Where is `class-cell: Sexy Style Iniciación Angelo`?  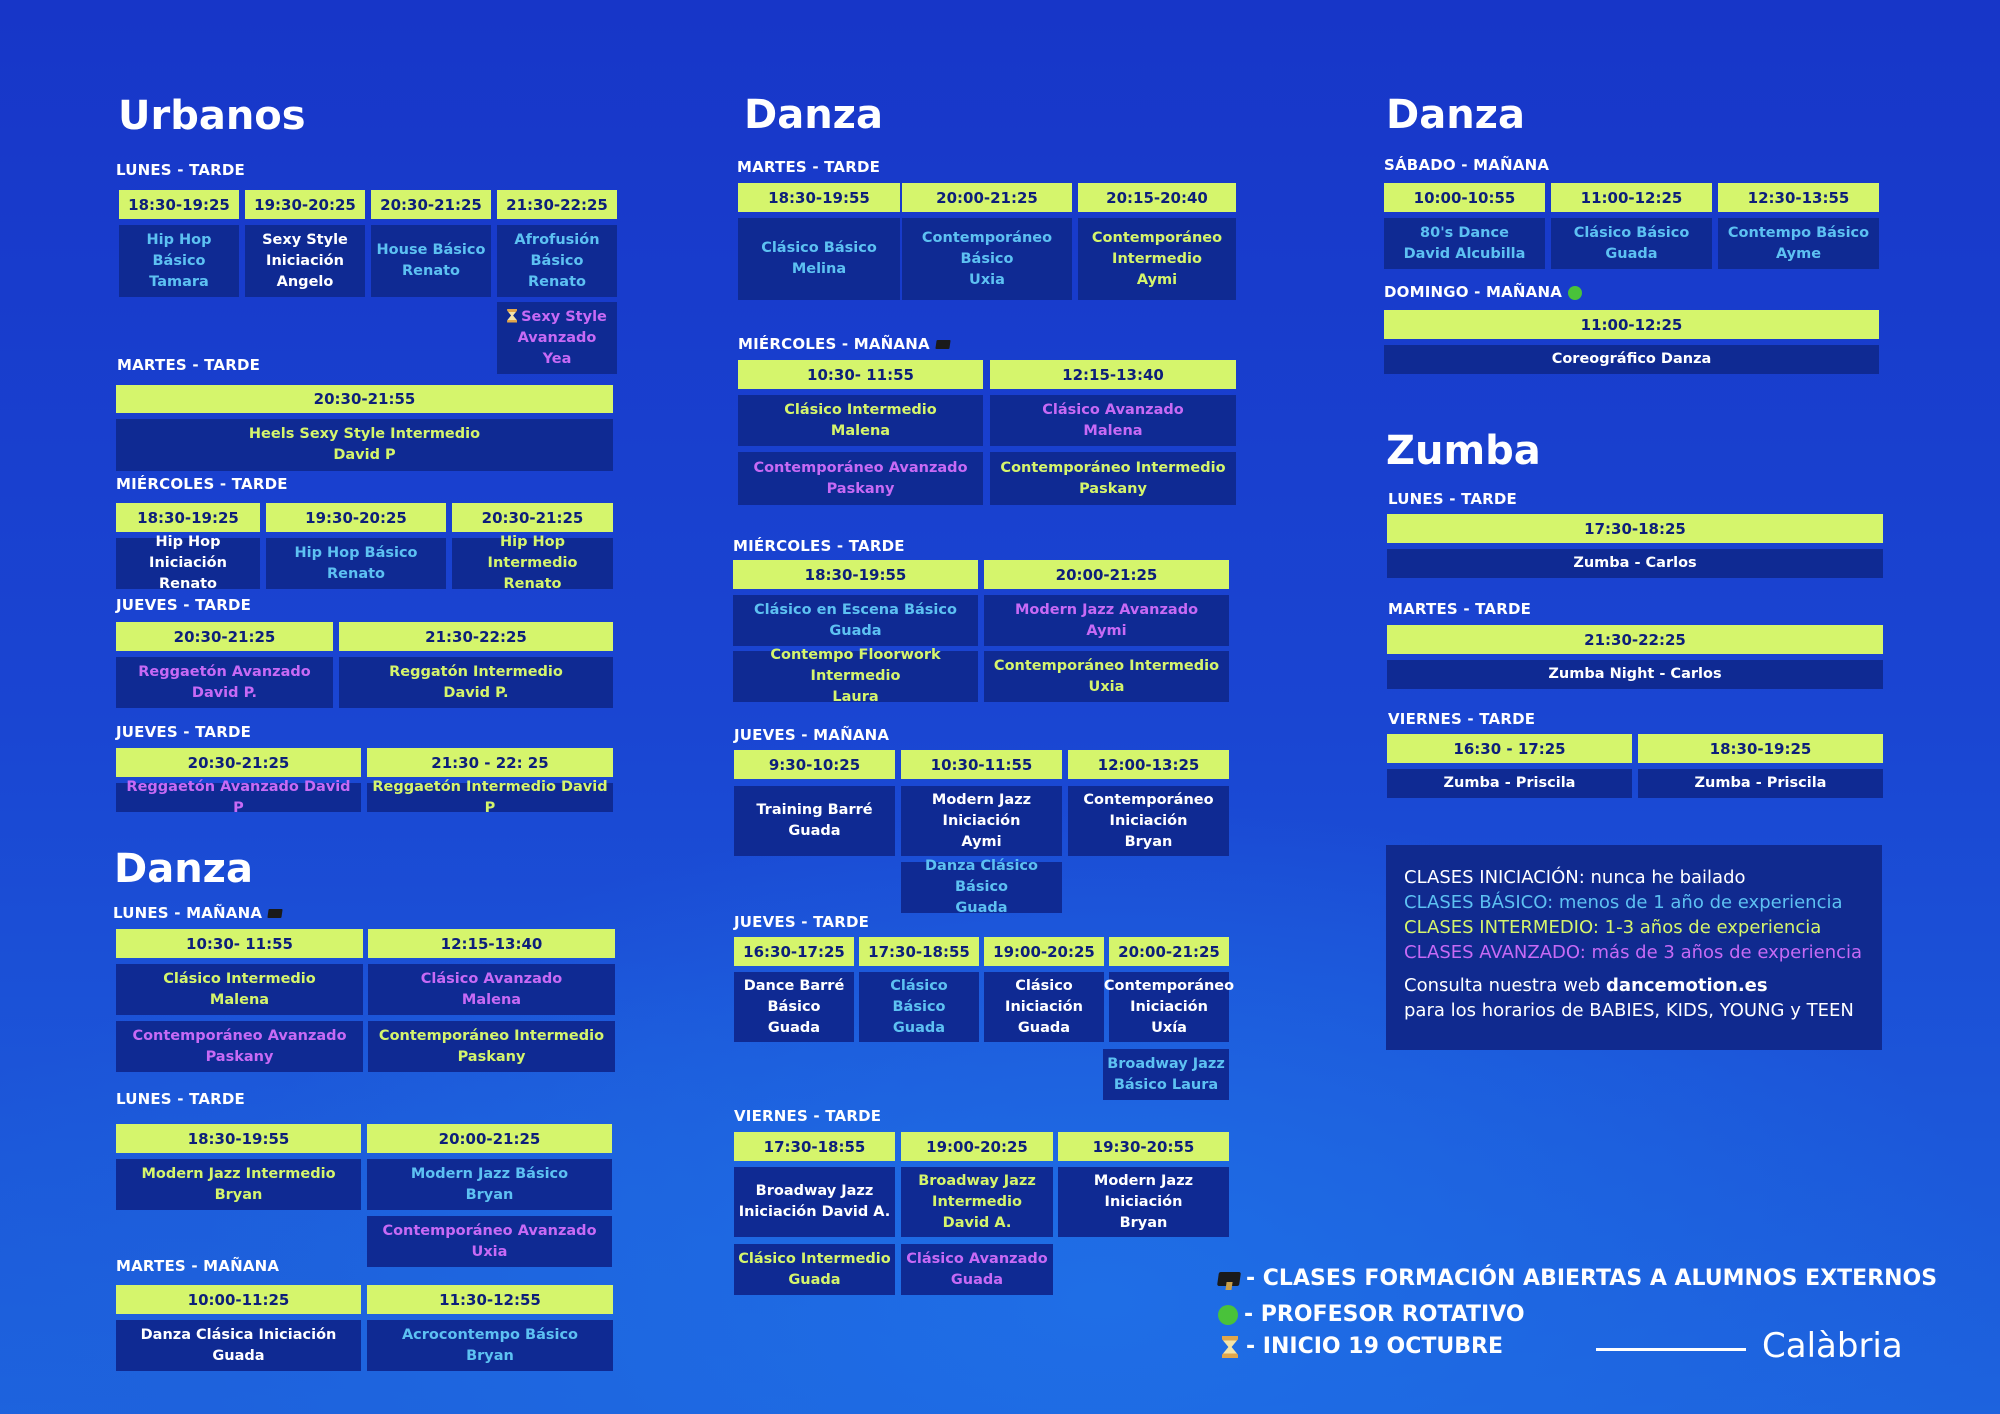 class-cell: Sexy Style Iniciación Angelo is located at coordinates (305, 261).